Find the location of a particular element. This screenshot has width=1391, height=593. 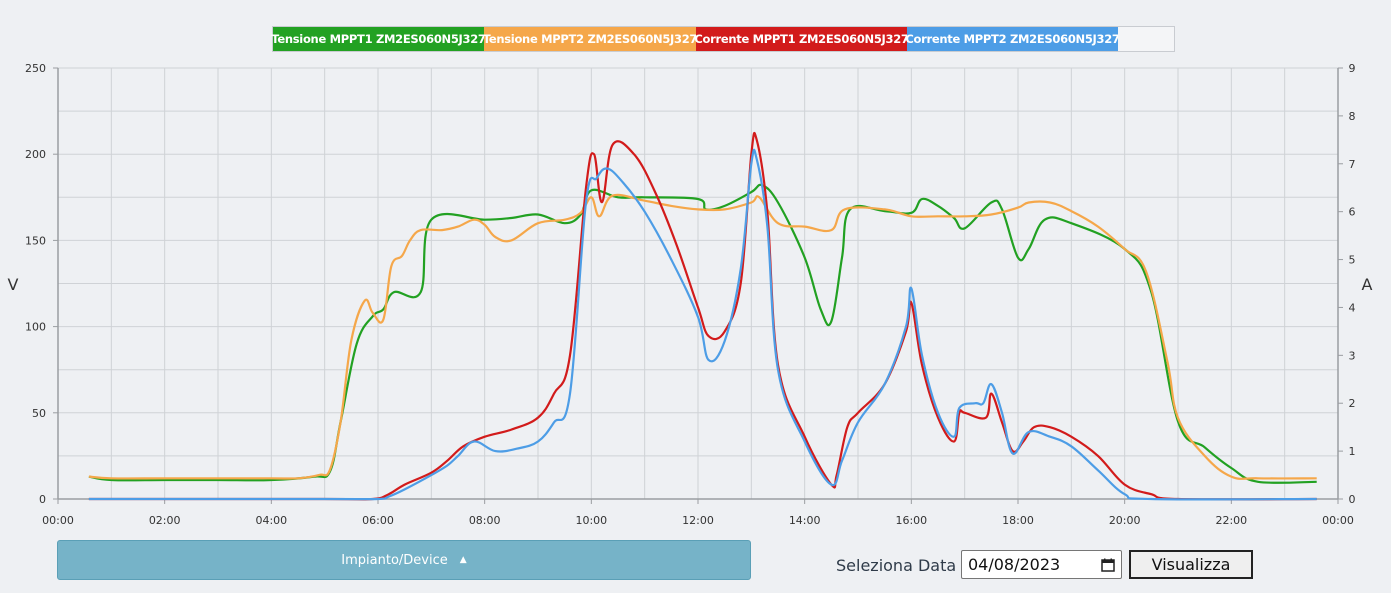

x-tick-label: 14:00 is located at coordinates (805, 520).